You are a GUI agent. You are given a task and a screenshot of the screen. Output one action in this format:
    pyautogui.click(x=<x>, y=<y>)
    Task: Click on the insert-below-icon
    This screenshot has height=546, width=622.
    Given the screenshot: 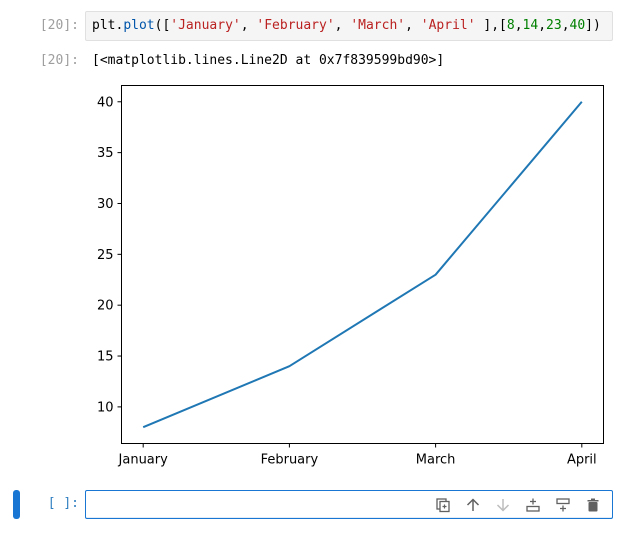 What is the action you would take?
    pyautogui.click(x=563, y=505)
    